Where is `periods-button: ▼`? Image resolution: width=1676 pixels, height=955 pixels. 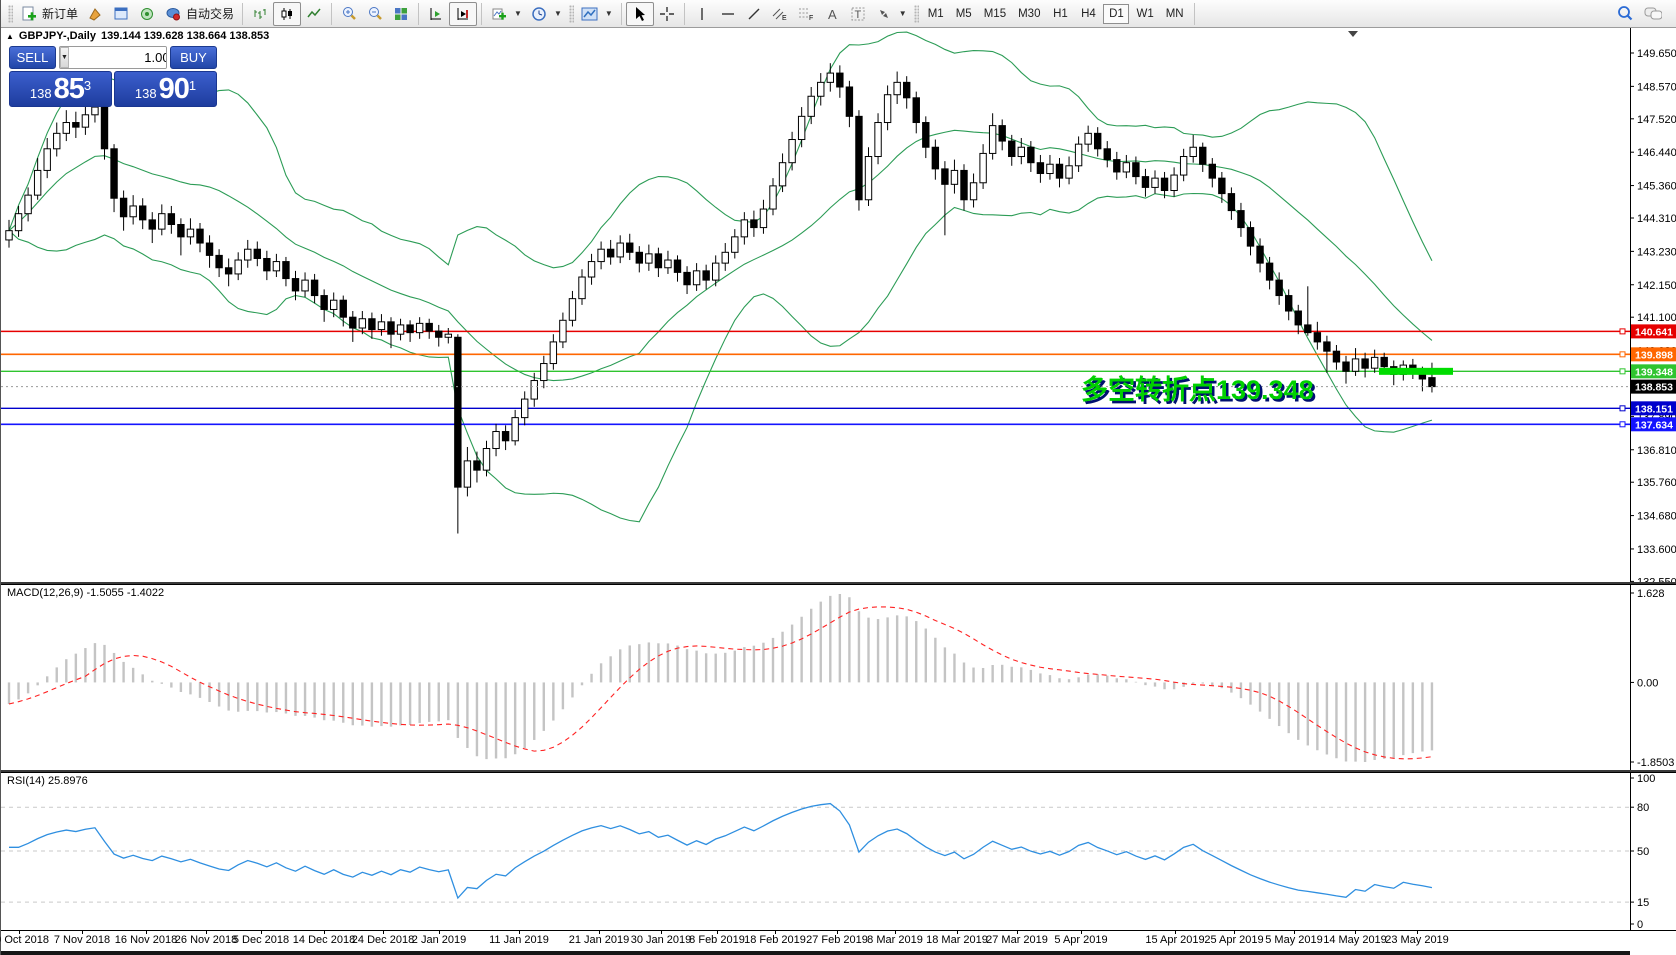 periods-button: ▼ is located at coordinates (546, 14).